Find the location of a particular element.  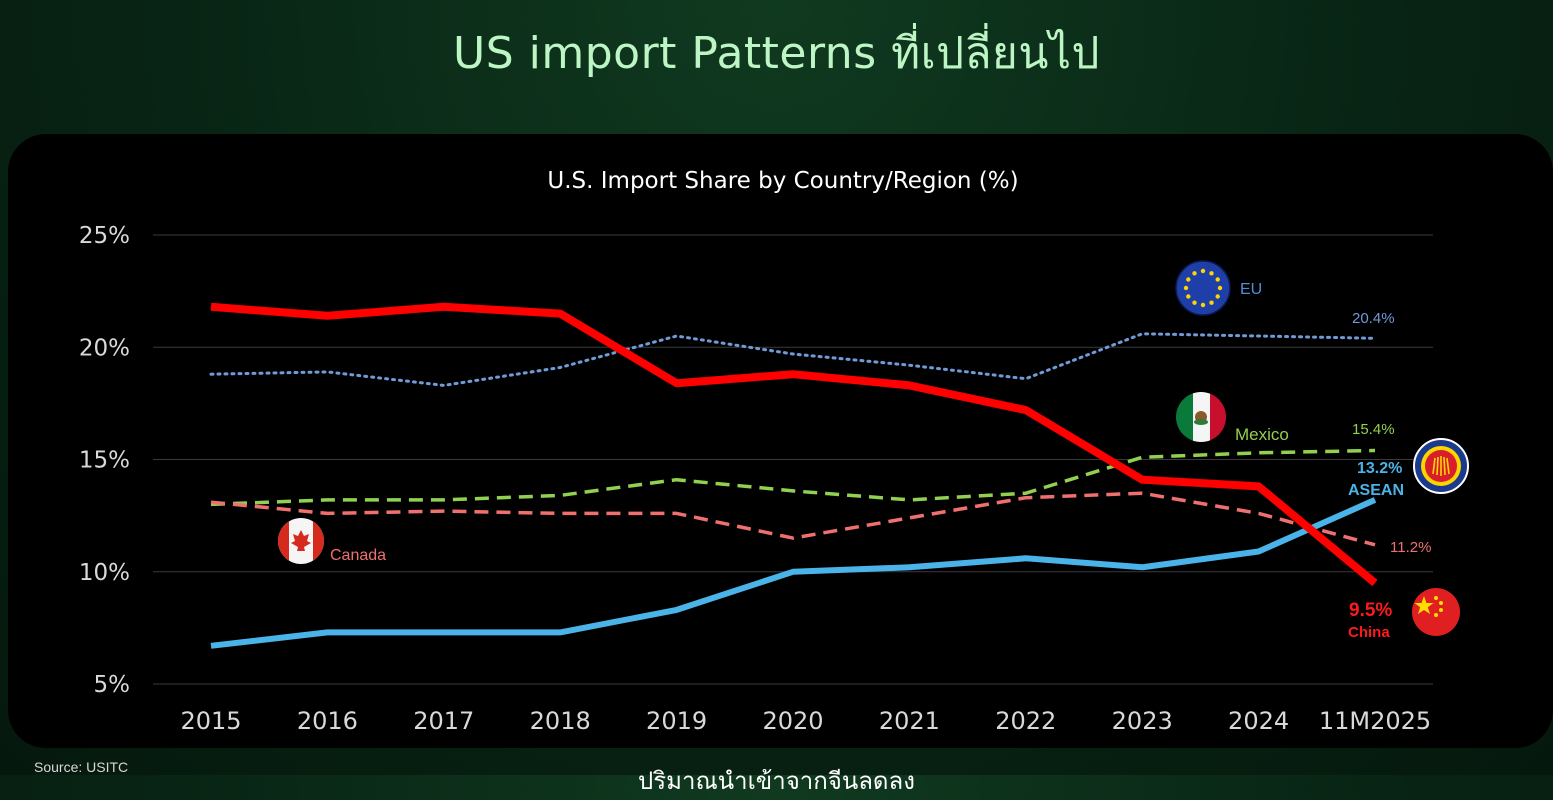

x-tick-label: 11M2025 is located at coordinates (1375, 721).